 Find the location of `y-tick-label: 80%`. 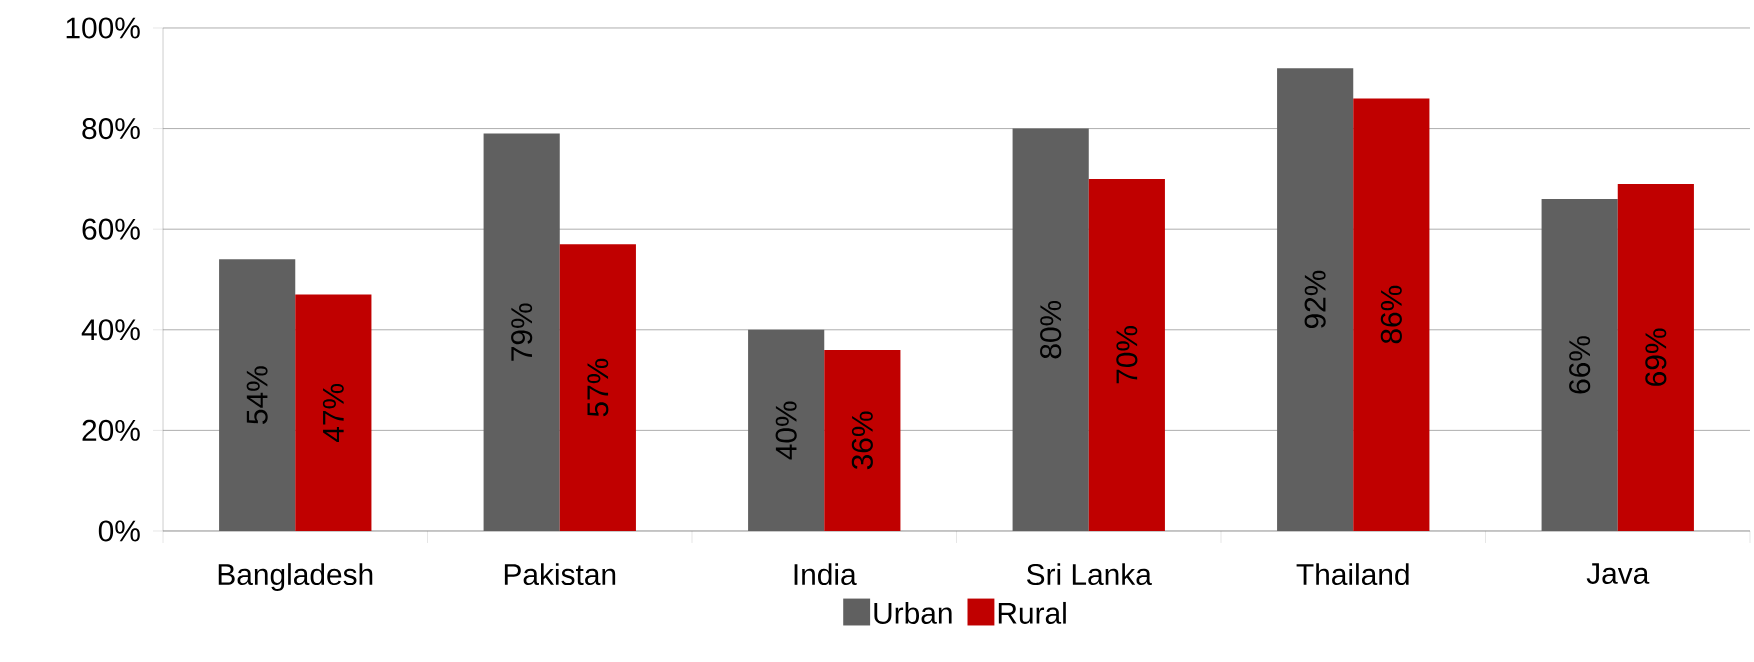

y-tick-label: 80% is located at coordinates (111, 129).